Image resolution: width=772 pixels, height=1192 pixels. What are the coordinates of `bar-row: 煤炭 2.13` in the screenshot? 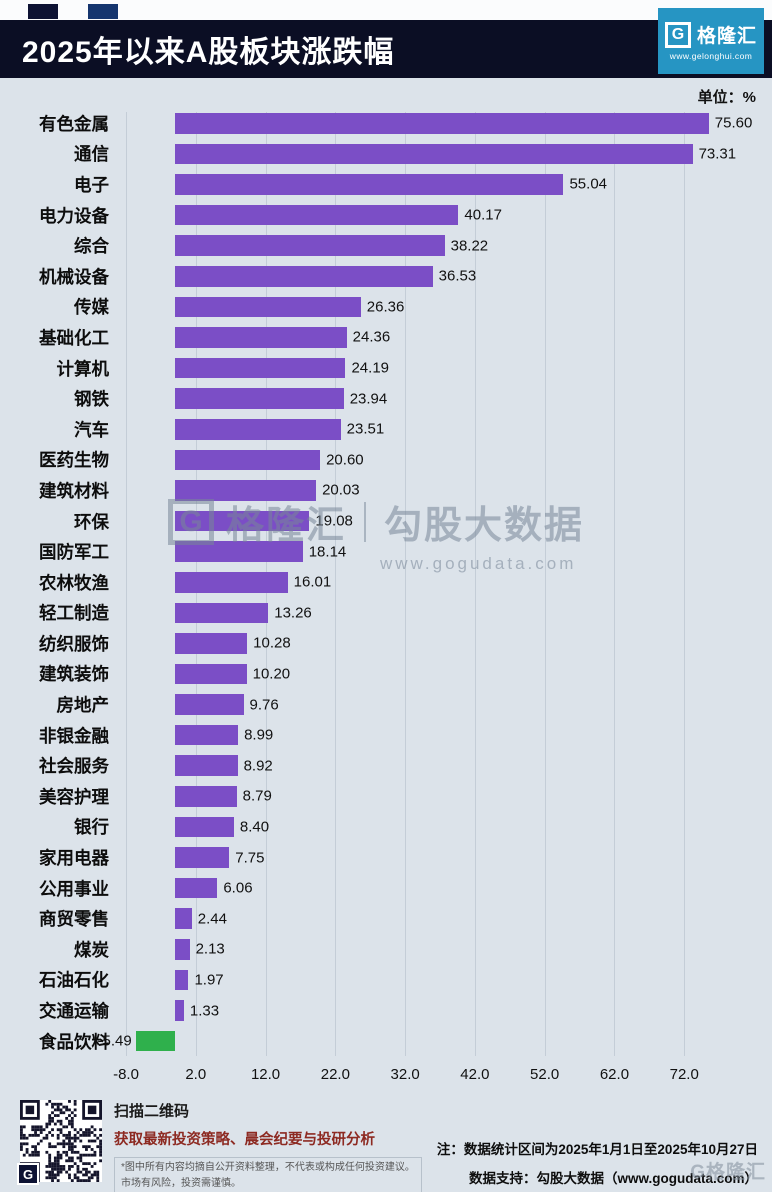 It's located at (386, 949).